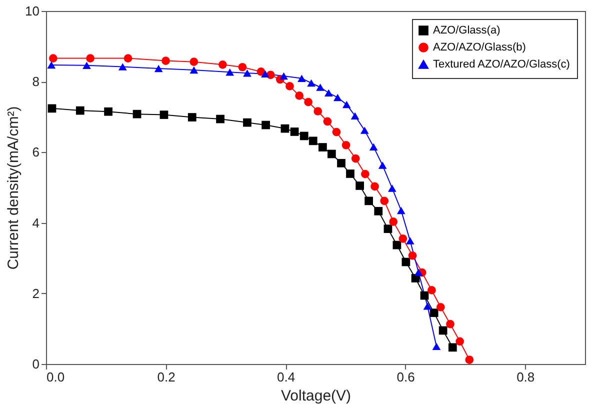  What do you see at coordinates (479, 48) in the screenshot?
I see `legend-label: AZO/AZO/Glass(b)` at bounding box center [479, 48].